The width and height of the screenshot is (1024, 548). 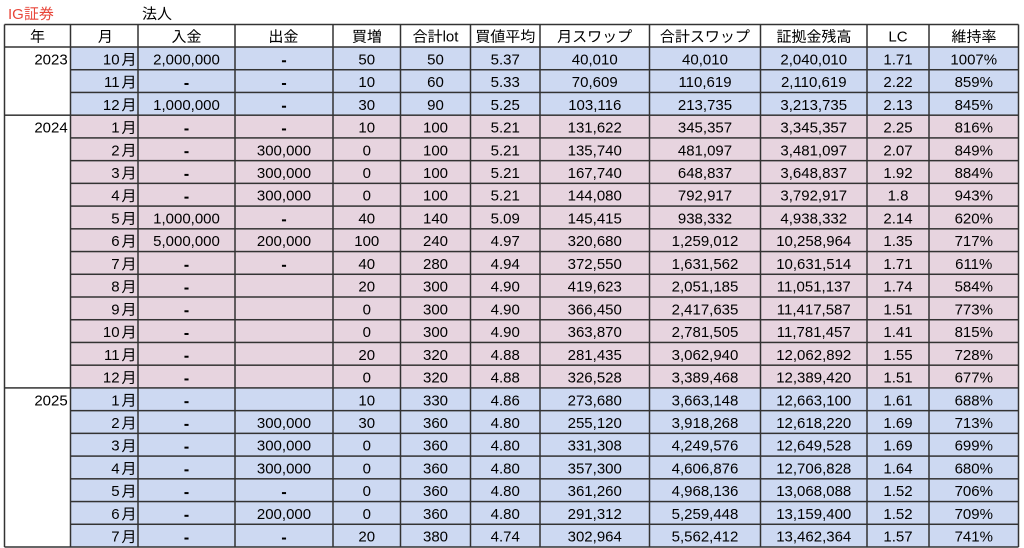 I want to click on svg-text: 4.74, so click(x=505, y=537).